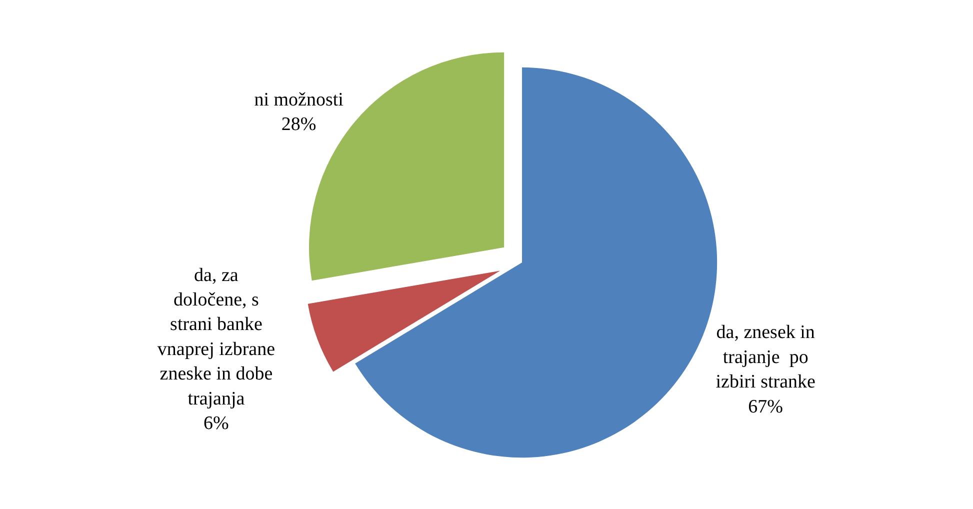 The height and width of the screenshot is (509, 973). What do you see at coordinates (216, 337) in the screenshot?
I see `slice-label: da, za določene, s strani banke vnaprej izbrane zneske in dobe trajanja` at bounding box center [216, 337].